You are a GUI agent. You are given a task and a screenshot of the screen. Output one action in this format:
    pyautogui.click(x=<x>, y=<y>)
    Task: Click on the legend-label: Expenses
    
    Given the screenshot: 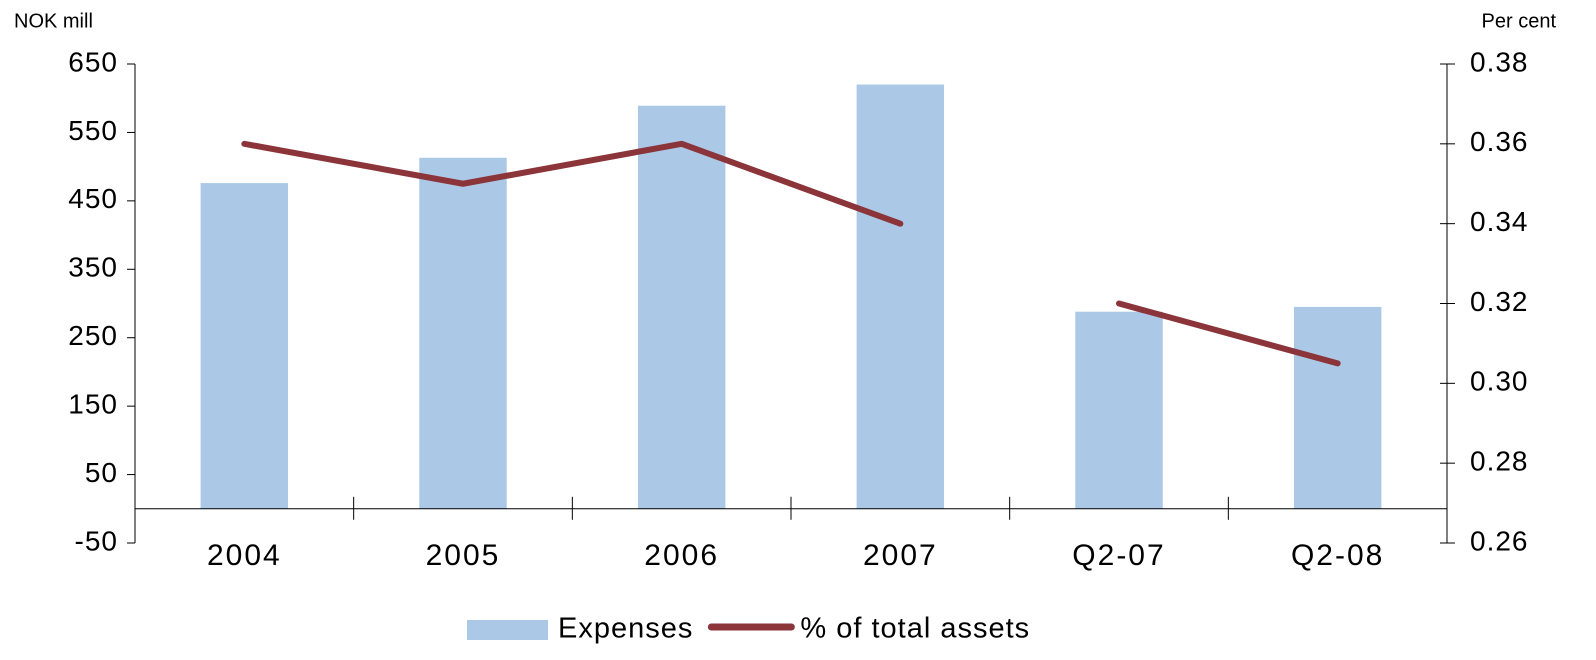 What is the action you would take?
    pyautogui.click(x=625, y=629)
    